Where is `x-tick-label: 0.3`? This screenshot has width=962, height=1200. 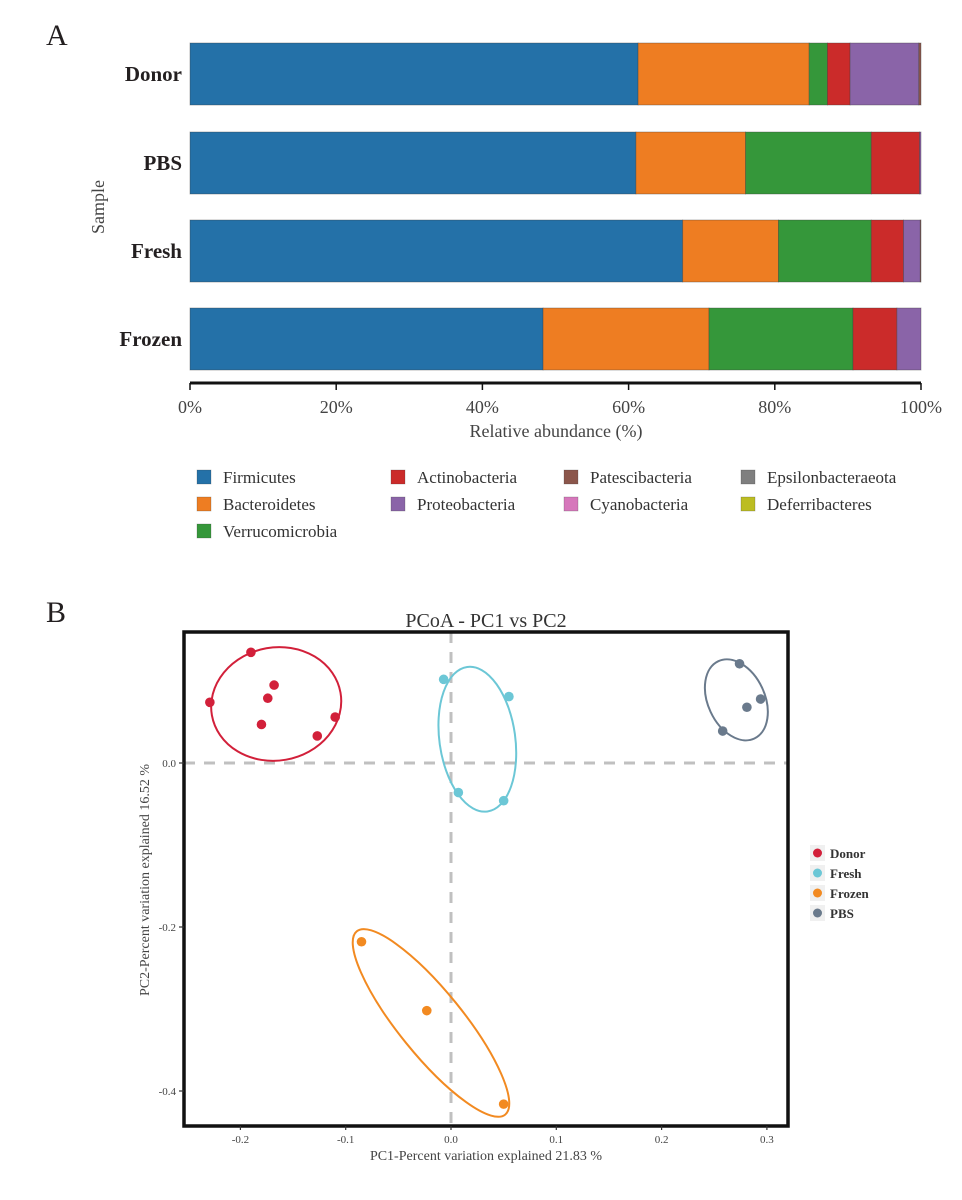
x-tick-label: 0.3 is located at coordinates (767, 1140).